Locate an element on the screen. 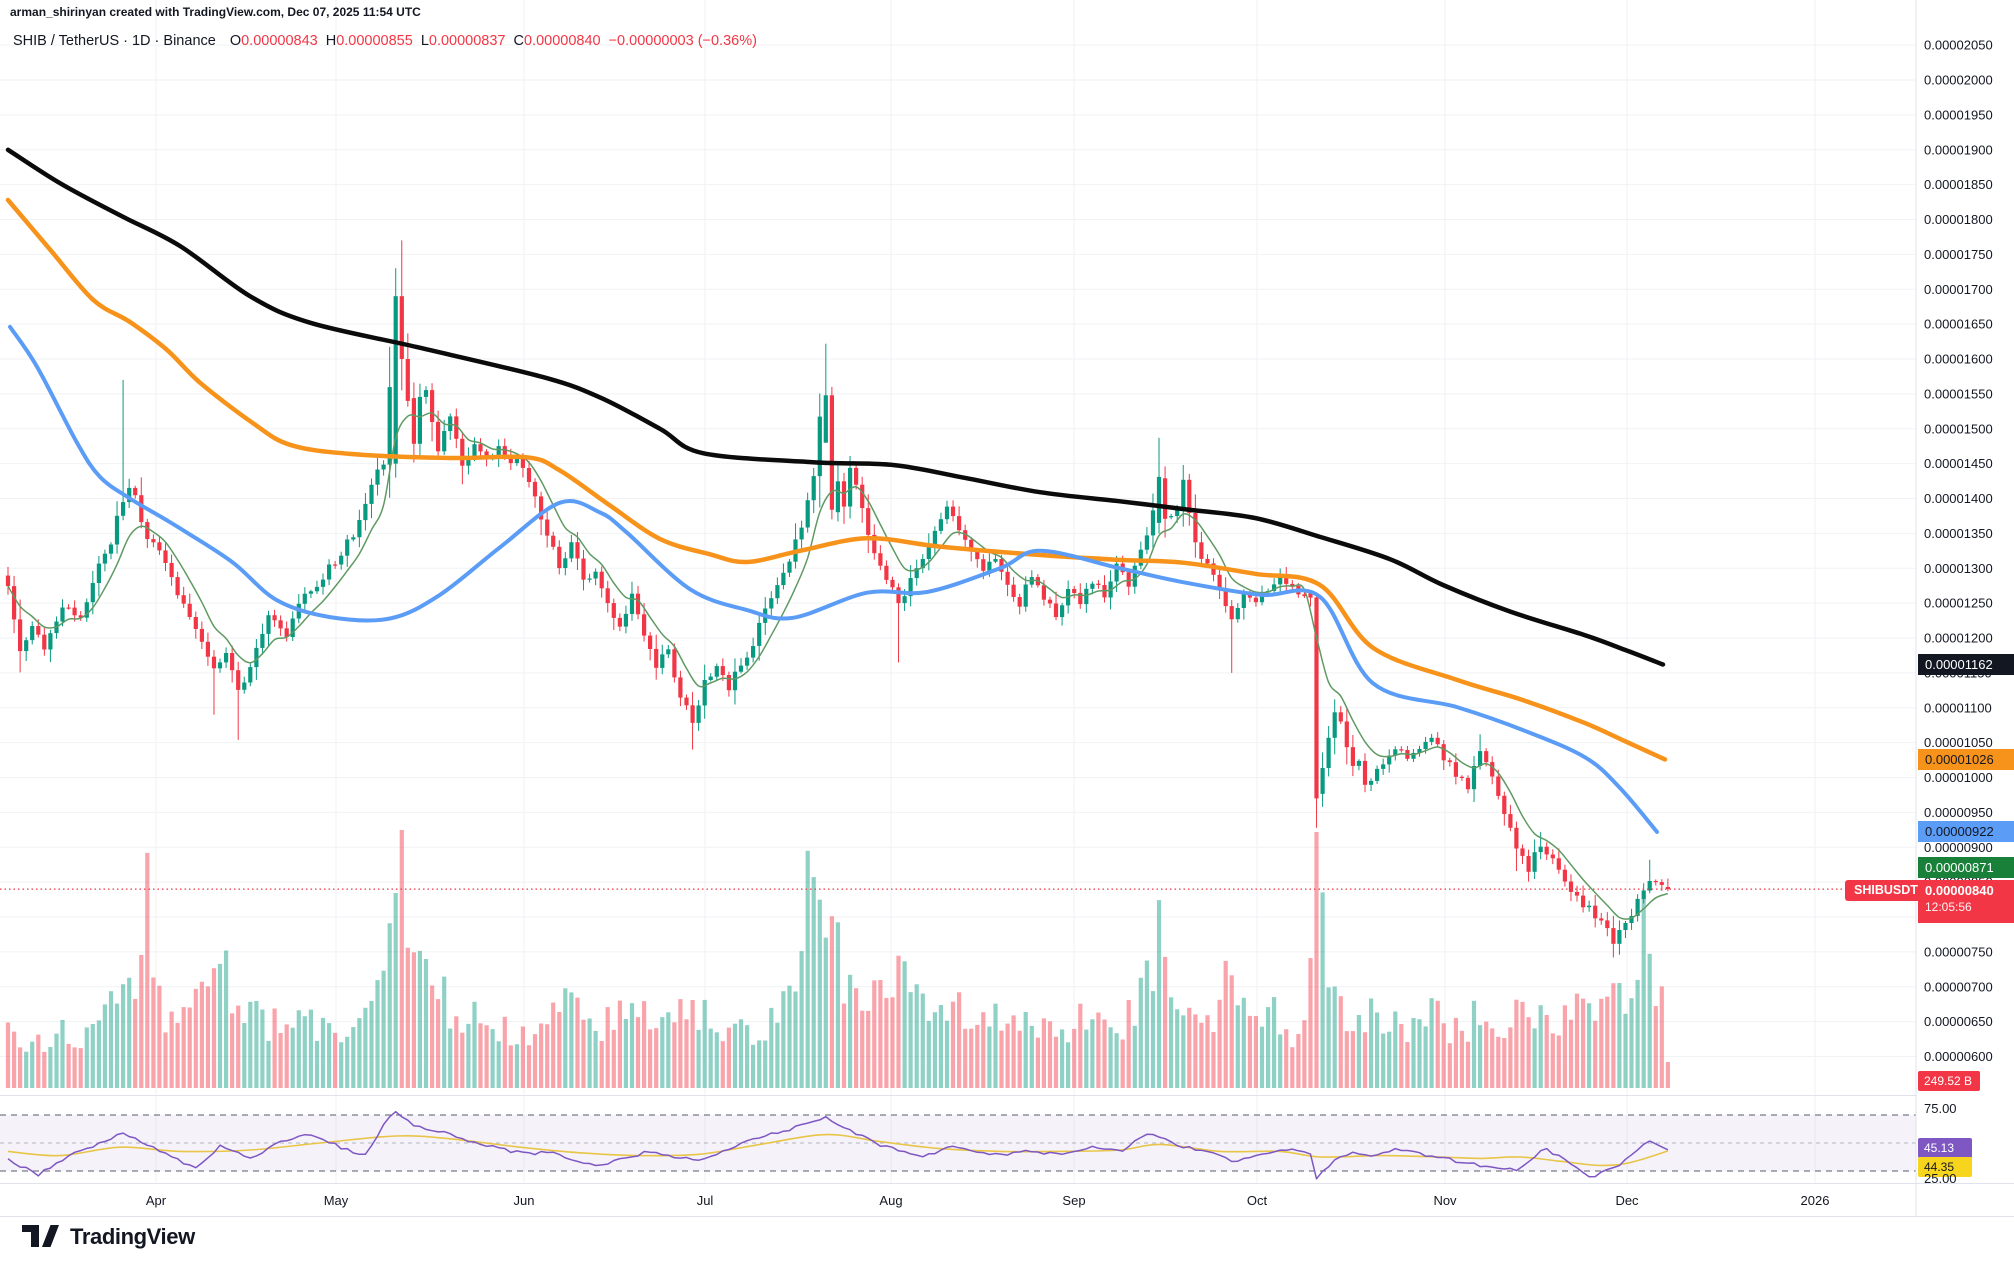  tradingview-logo-text: TradingView is located at coordinates (132, 1236).